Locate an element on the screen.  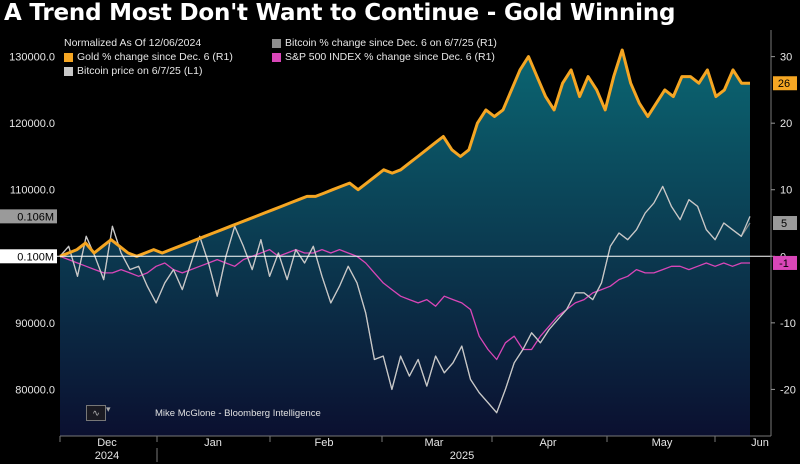
left-axis-tick-label: 90000.0 is located at coordinates (35, 324).